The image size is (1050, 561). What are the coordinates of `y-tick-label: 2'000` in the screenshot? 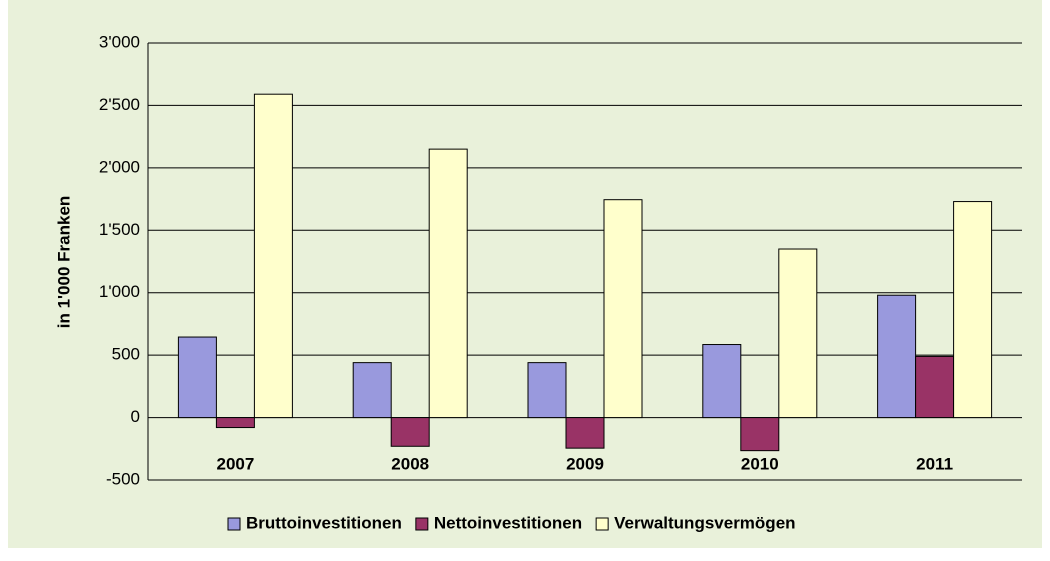 It's located at (119, 166).